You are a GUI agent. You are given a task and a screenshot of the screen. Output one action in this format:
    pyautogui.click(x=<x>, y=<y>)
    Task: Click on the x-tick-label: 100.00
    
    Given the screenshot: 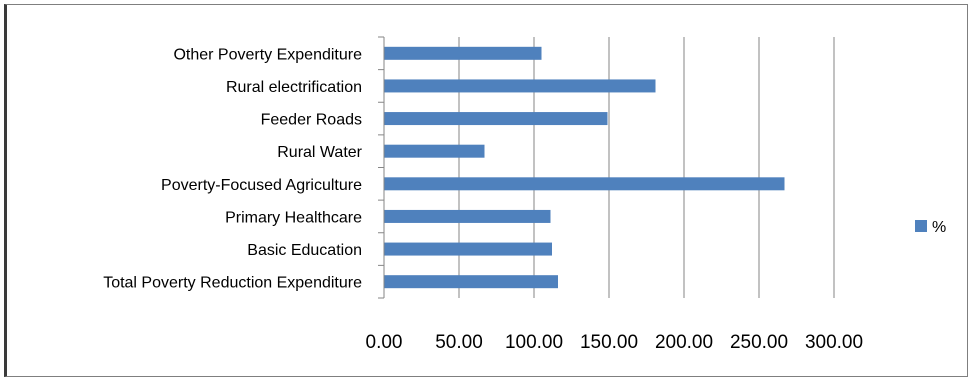 What is the action you would take?
    pyautogui.click(x=534, y=342)
    